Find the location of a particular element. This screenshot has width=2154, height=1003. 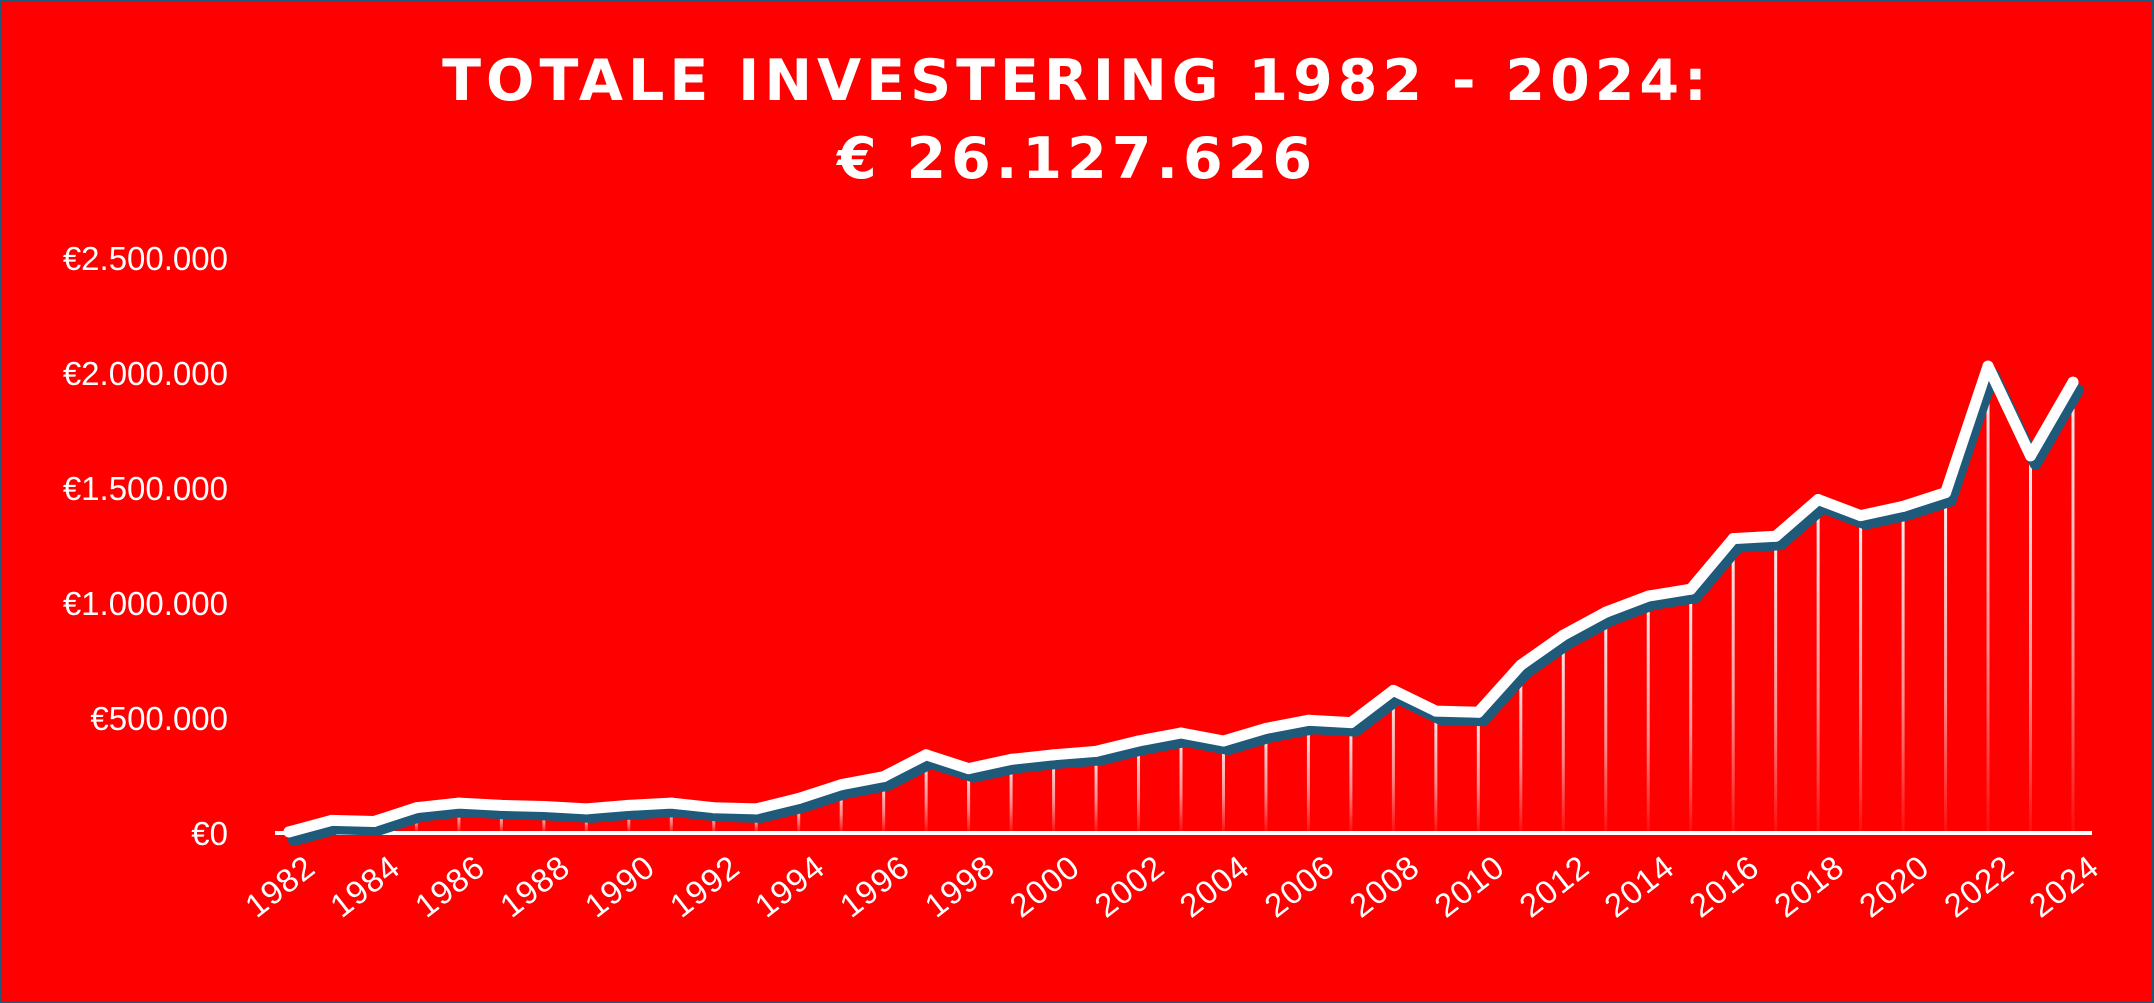

x-tick-label: 1998 is located at coordinates (960, 886).